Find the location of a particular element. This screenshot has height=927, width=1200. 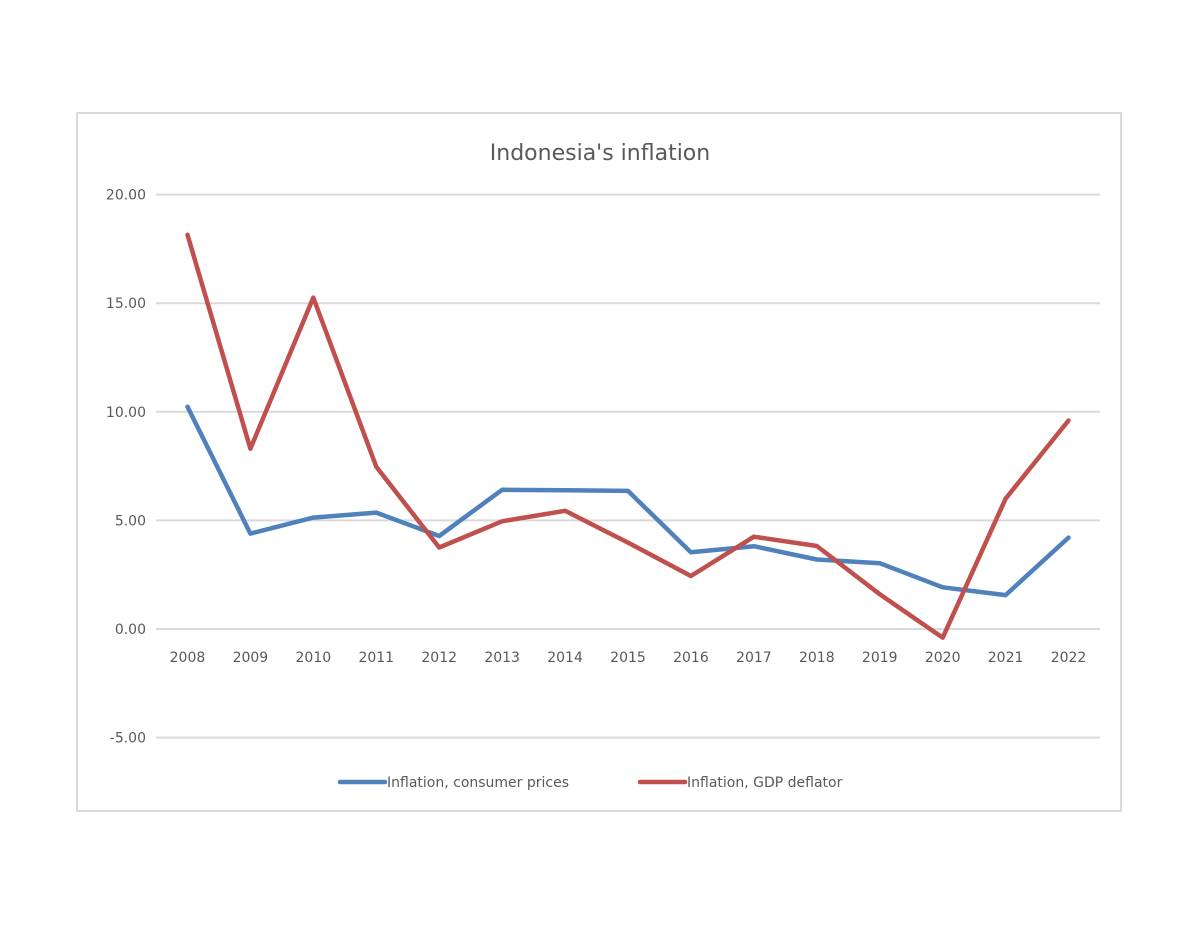

x-tick-label: 2021 is located at coordinates (1006, 658).